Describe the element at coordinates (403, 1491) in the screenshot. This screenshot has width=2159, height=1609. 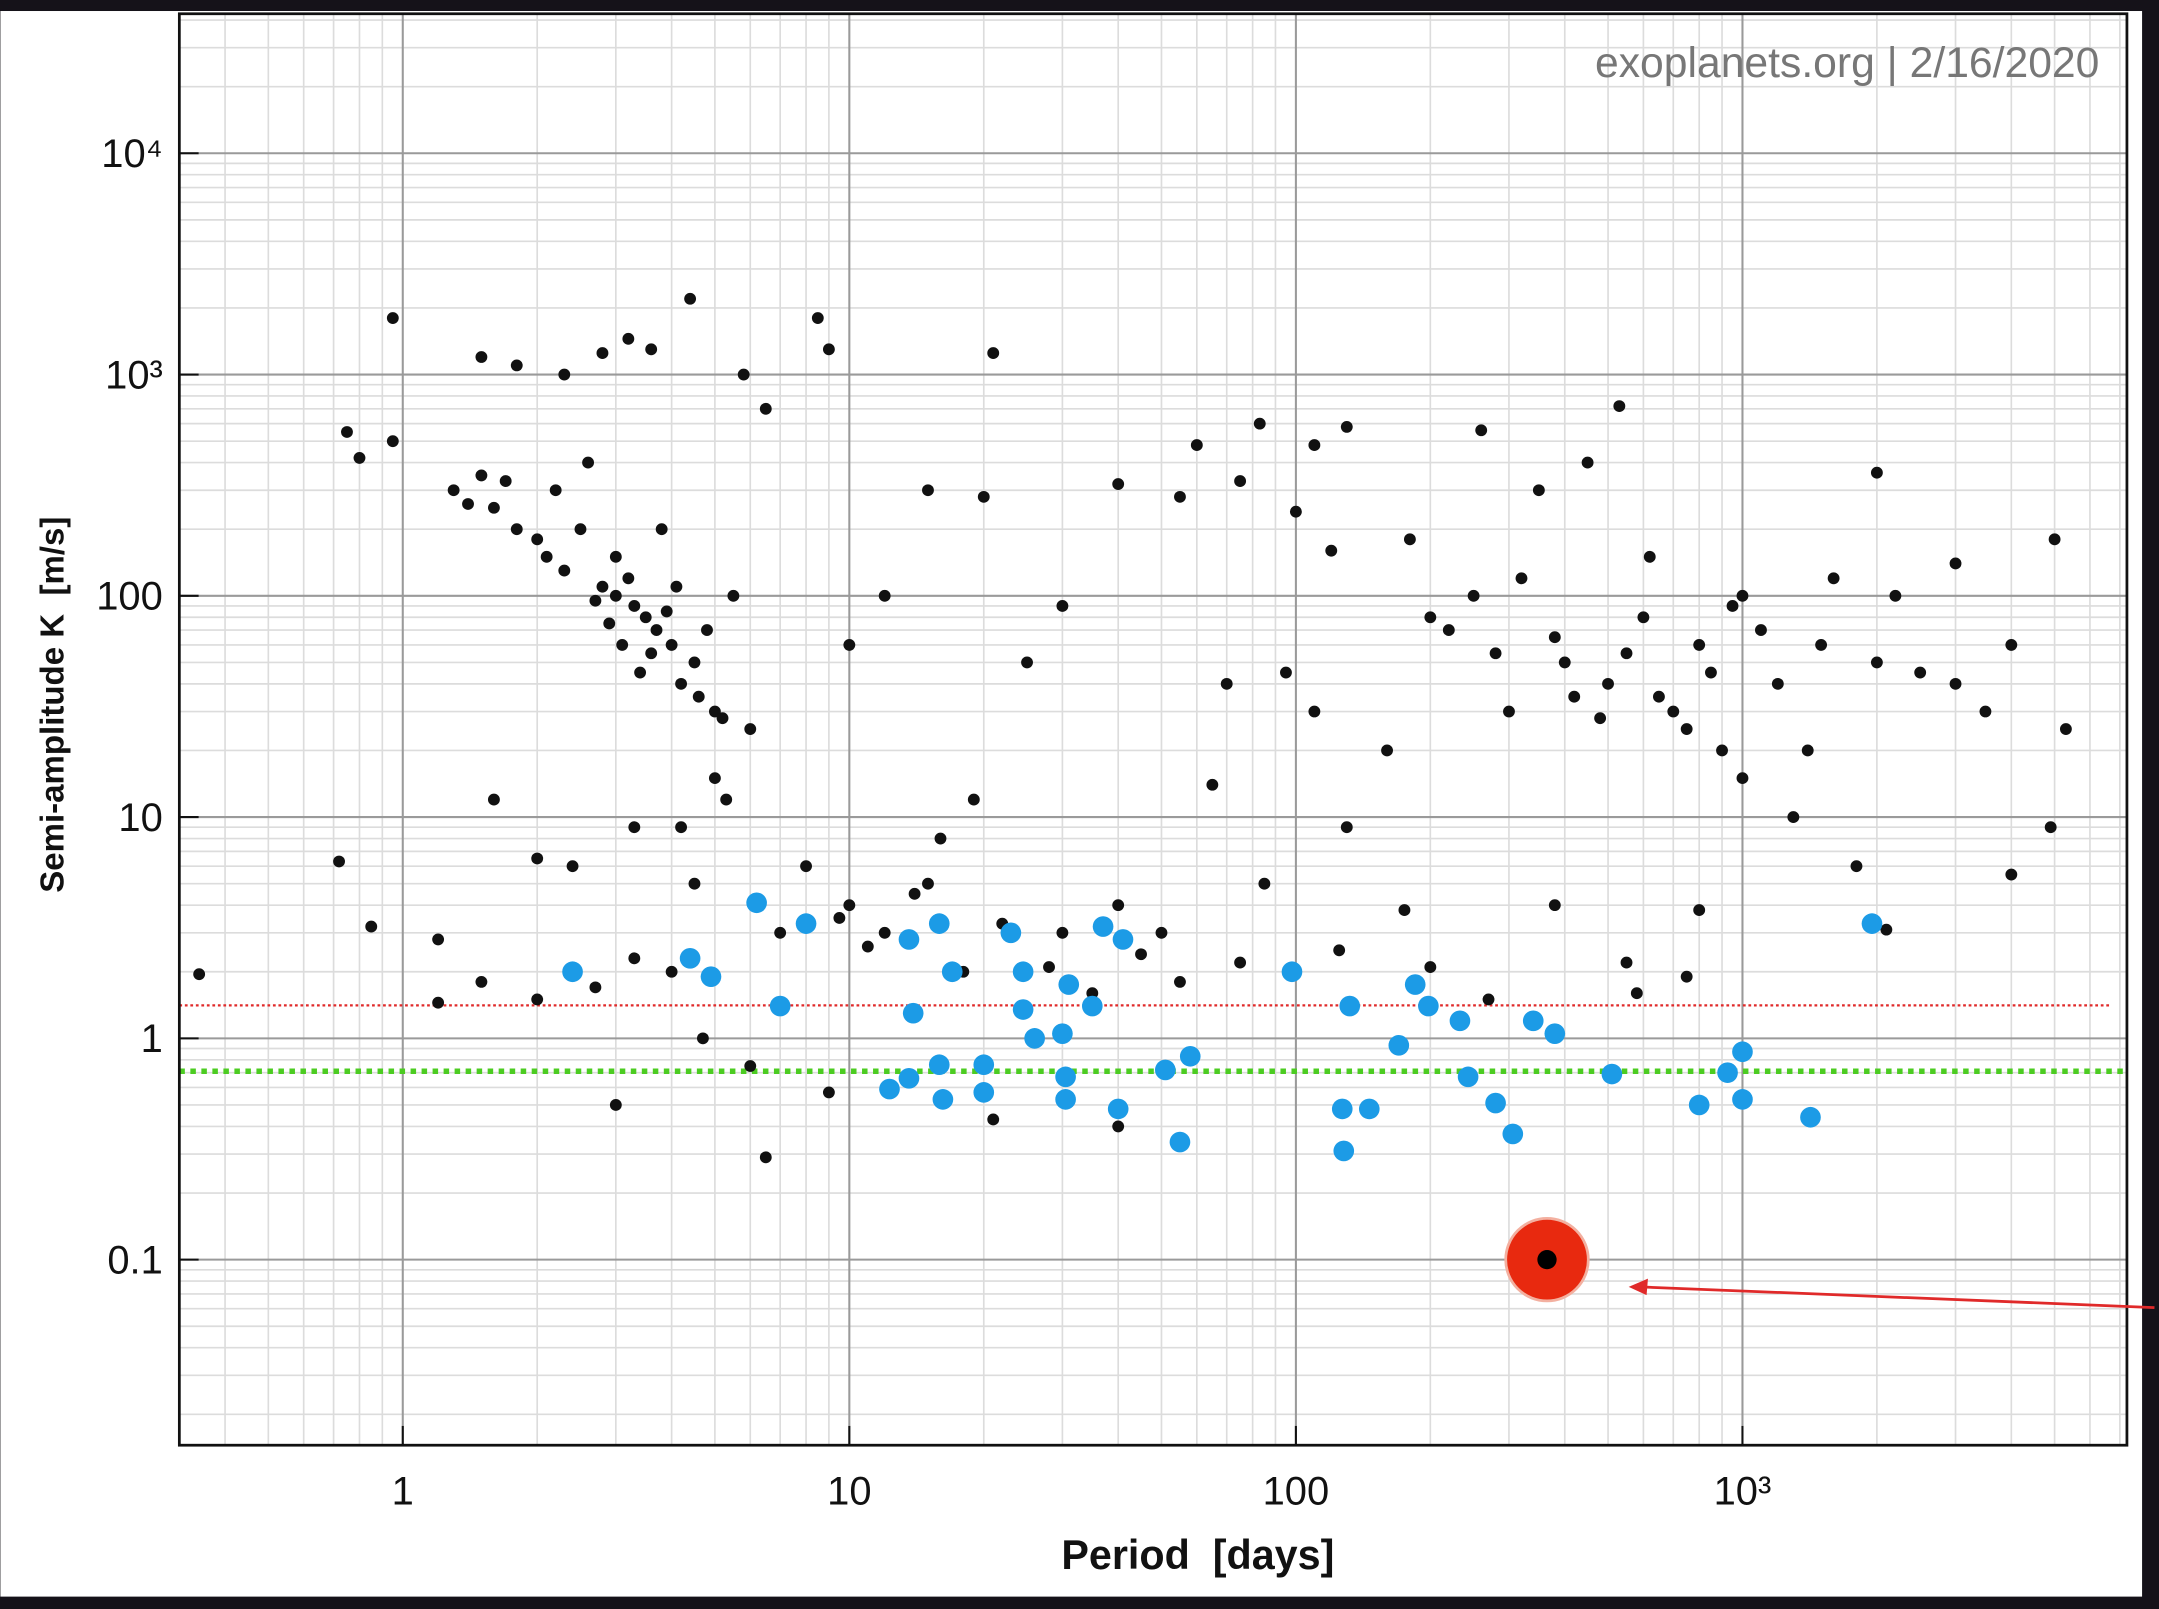
I see `x-tick-label: 1` at that location.